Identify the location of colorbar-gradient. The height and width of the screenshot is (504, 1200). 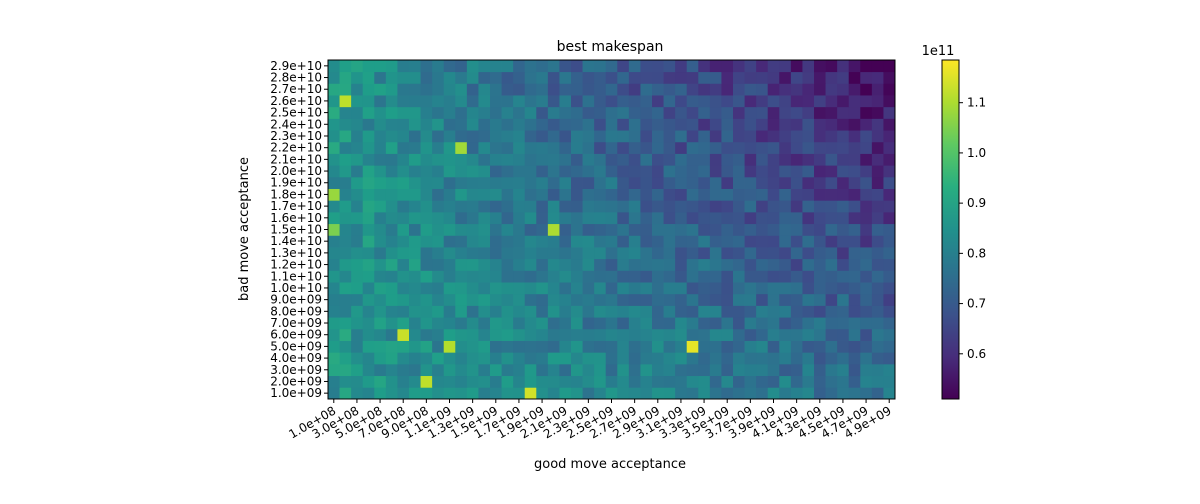
(950, 229).